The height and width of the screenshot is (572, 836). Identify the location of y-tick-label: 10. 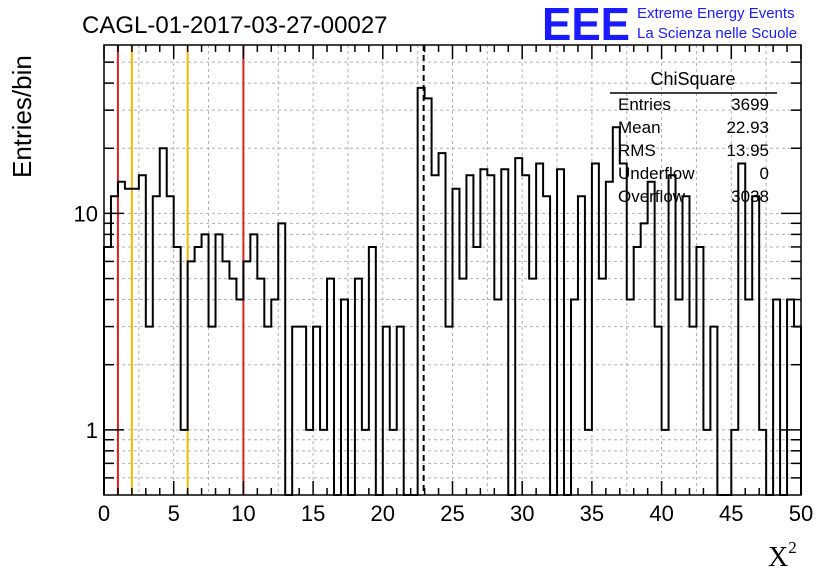
(86, 213).